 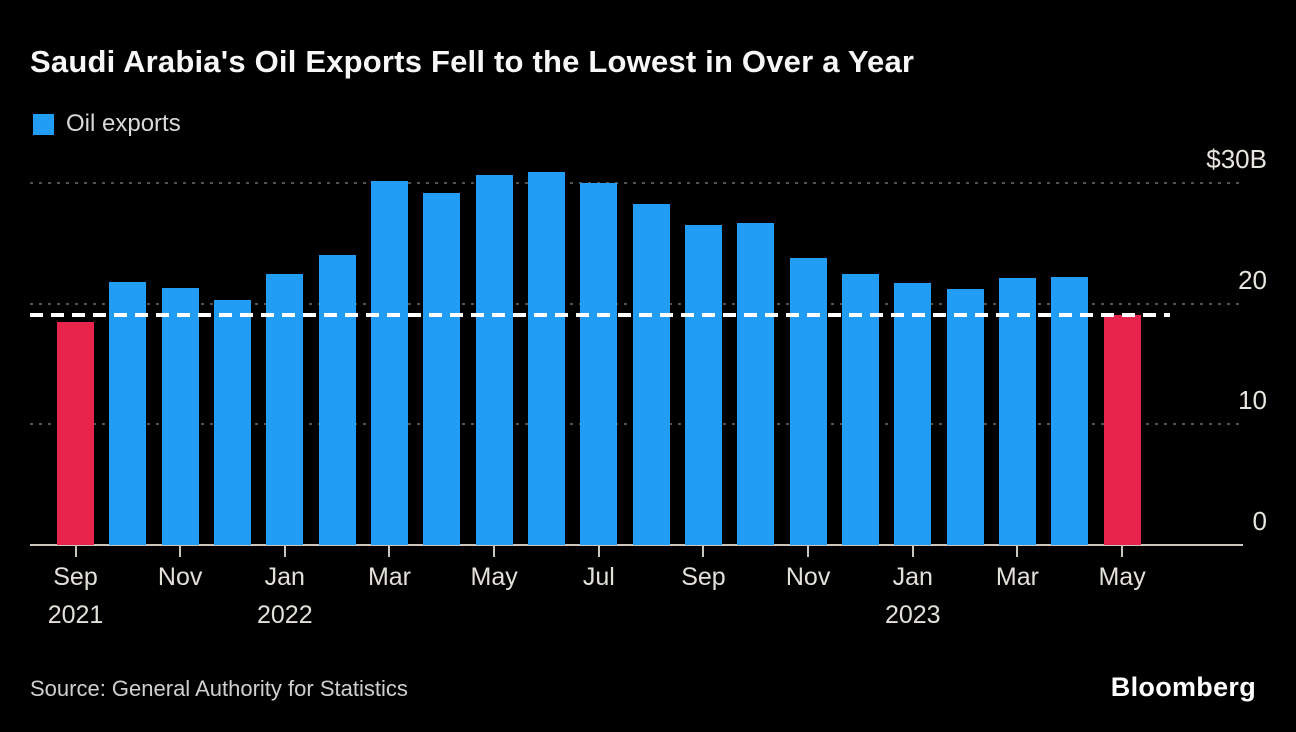 What do you see at coordinates (636, 545) in the screenshot?
I see `x-axis-line` at bounding box center [636, 545].